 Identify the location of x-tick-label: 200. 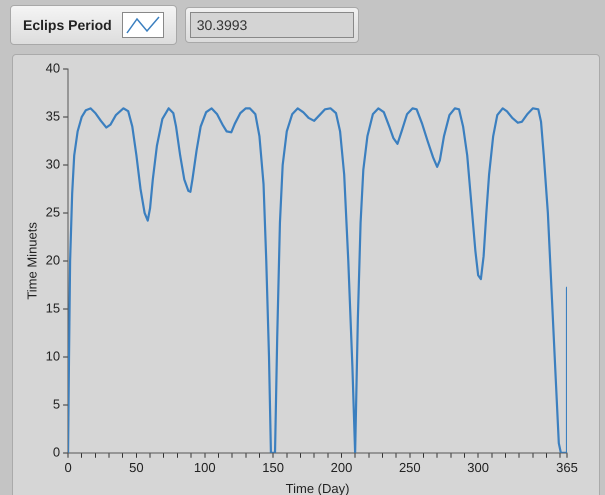
(341, 468).